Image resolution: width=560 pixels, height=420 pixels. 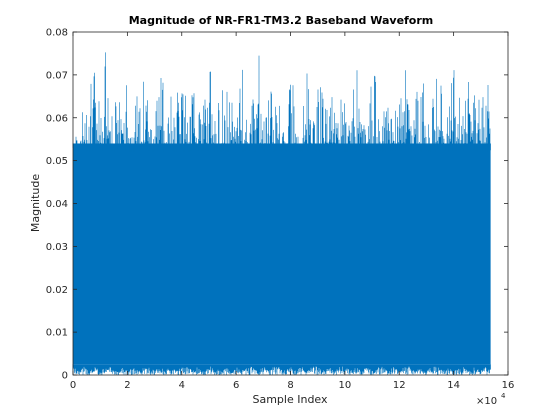 I want to click on x-exponent-power: 4, so click(x=503, y=396).